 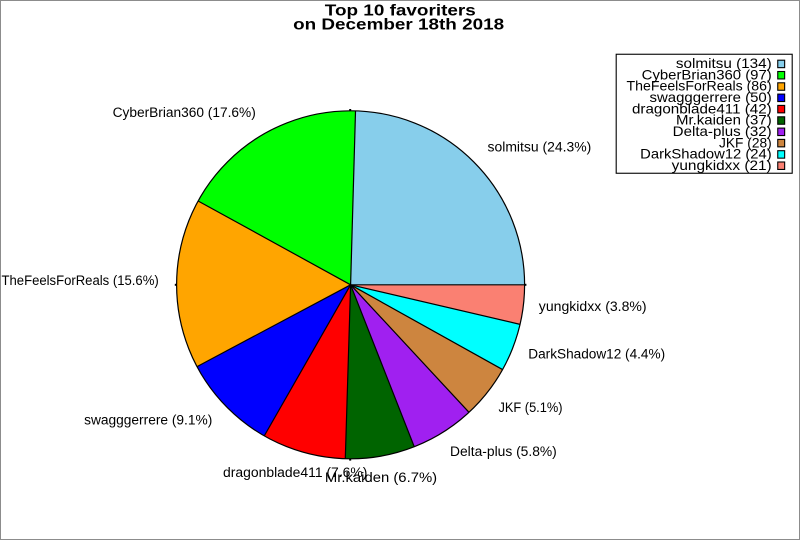 What do you see at coordinates (699, 86) in the screenshot?
I see `svg-text: TheFeelsForReals (86)` at bounding box center [699, 86].